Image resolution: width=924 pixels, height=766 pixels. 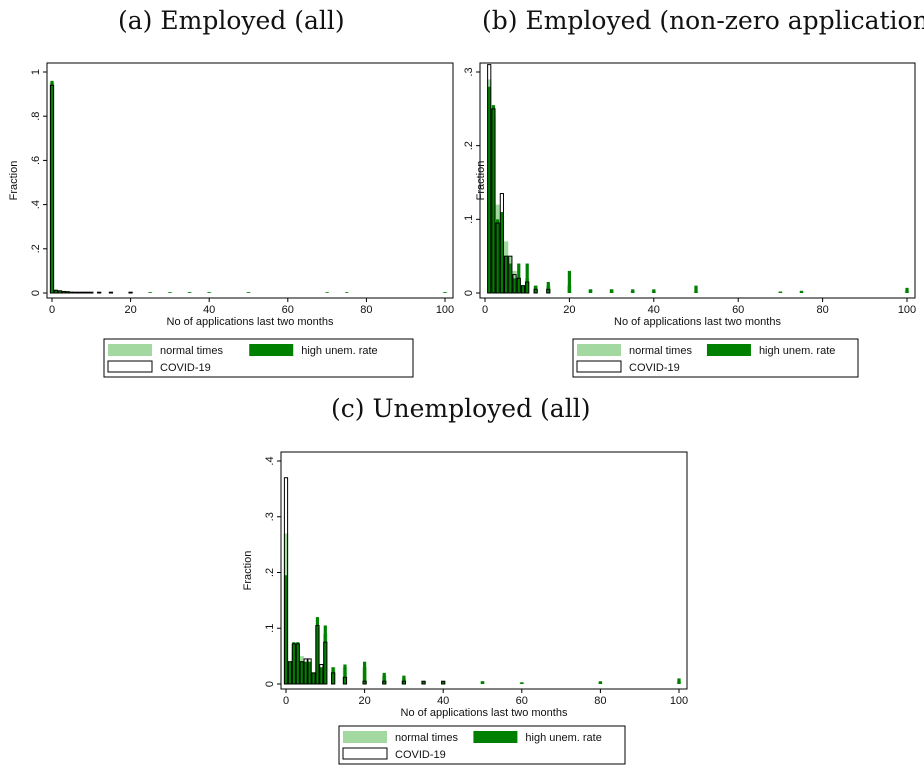 What do you see at coordinates (679, 701) in the screenshot?
I see `x-tick-label: 100` at bounding box center [679, 701].